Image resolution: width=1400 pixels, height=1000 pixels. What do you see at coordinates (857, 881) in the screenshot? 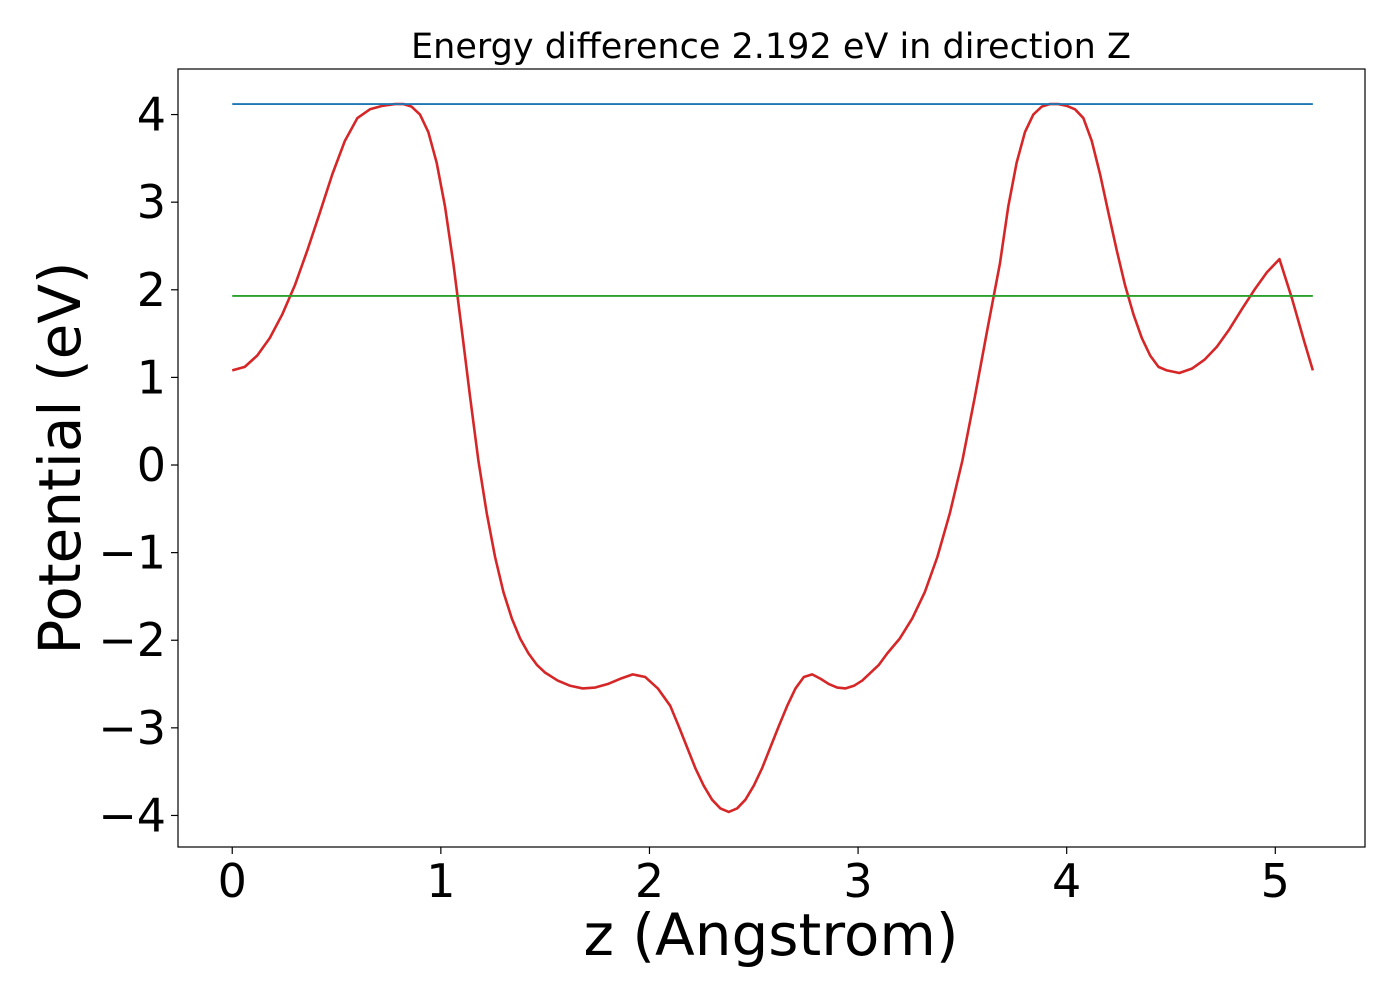
I see `x-tick-label: 3` at bounding box center [857, 881].